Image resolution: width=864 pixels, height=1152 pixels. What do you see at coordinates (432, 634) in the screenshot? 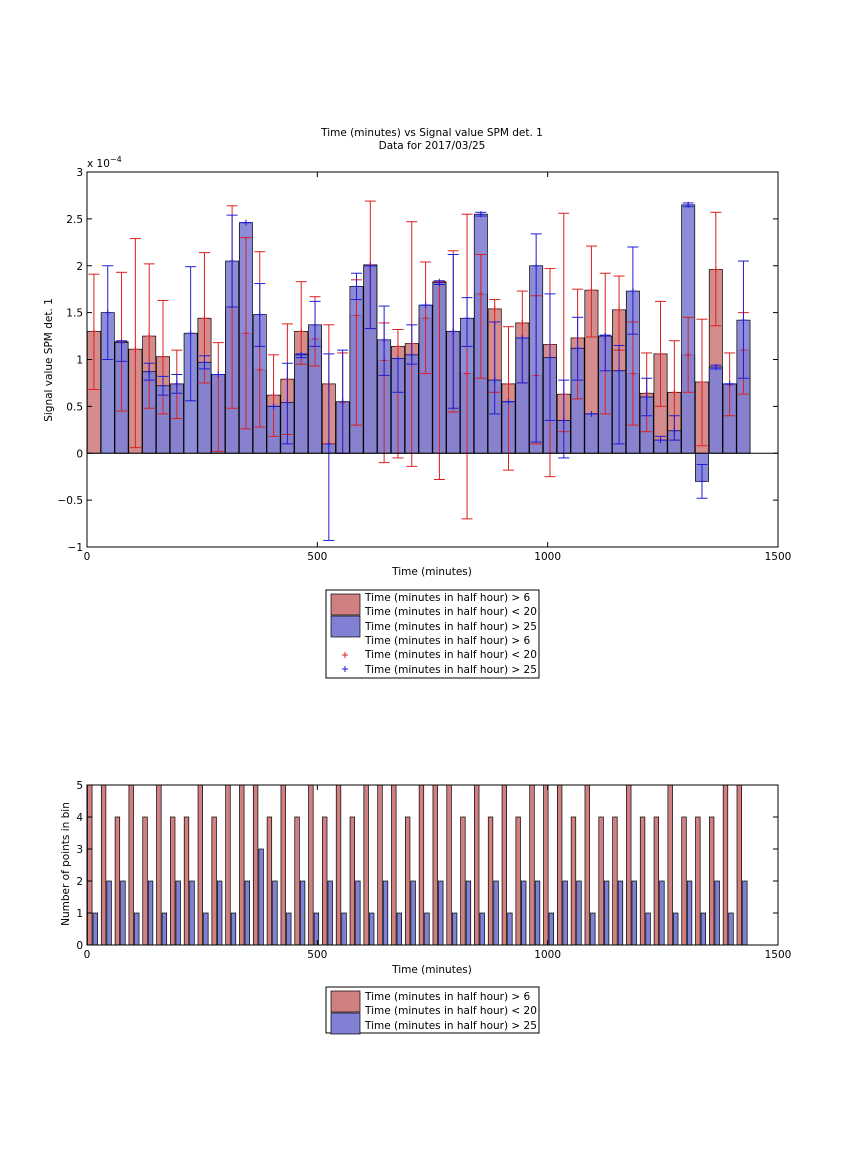
I see `top-legend-box` at bounding box center [432, 634].